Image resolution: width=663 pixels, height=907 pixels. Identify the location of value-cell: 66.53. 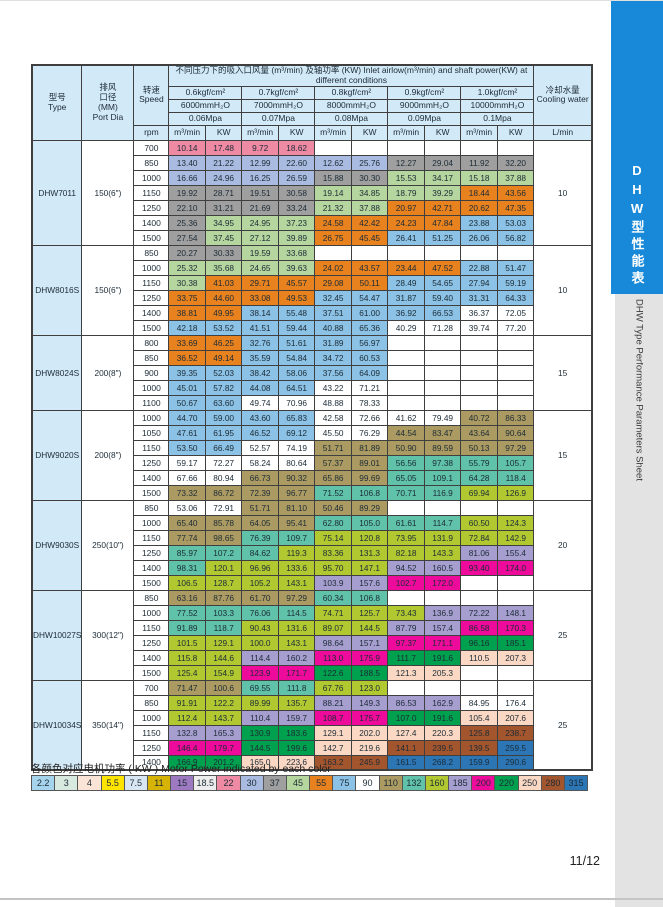
(442, 312).